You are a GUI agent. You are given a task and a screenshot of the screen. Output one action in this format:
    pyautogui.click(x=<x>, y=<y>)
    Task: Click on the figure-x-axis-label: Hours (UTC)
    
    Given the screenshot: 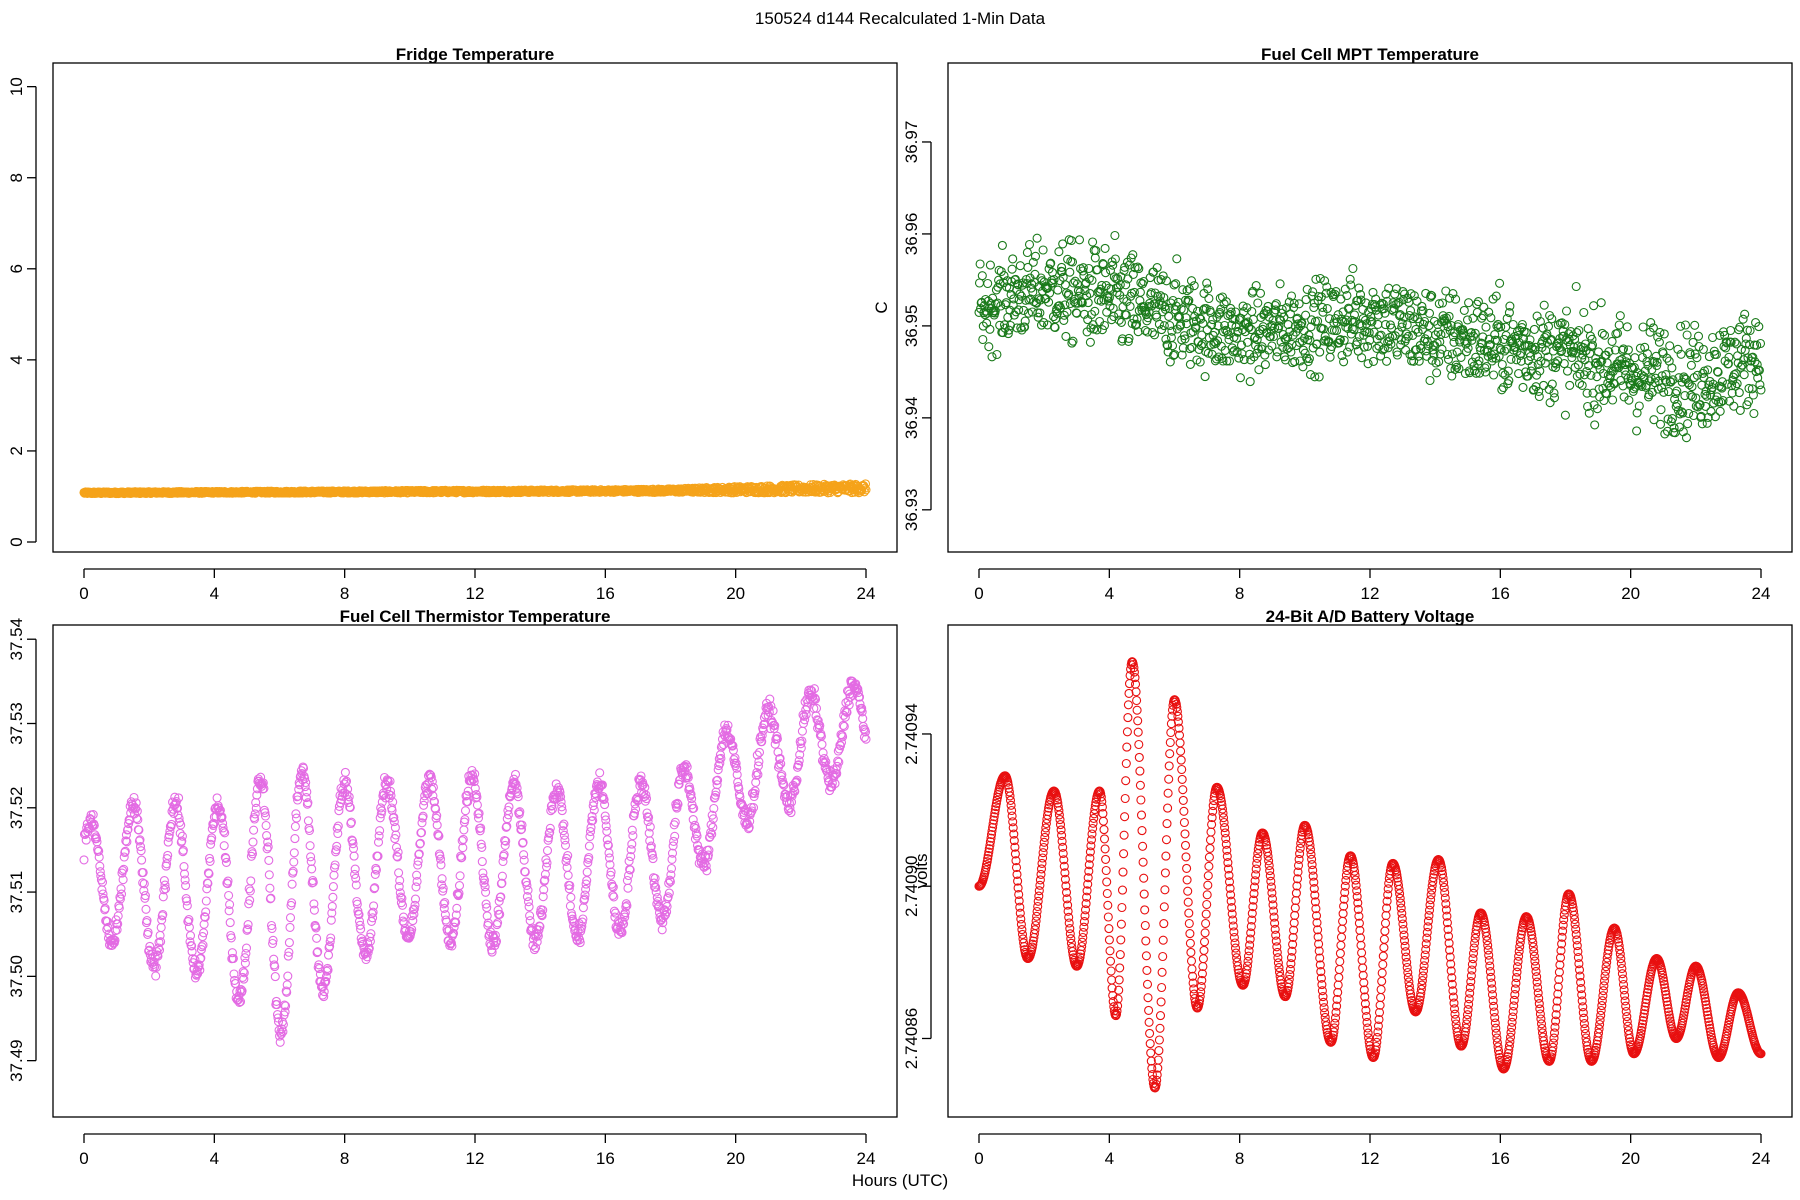 What is the action you would take?
    pyautogui.click(x=900, y=1180)
    